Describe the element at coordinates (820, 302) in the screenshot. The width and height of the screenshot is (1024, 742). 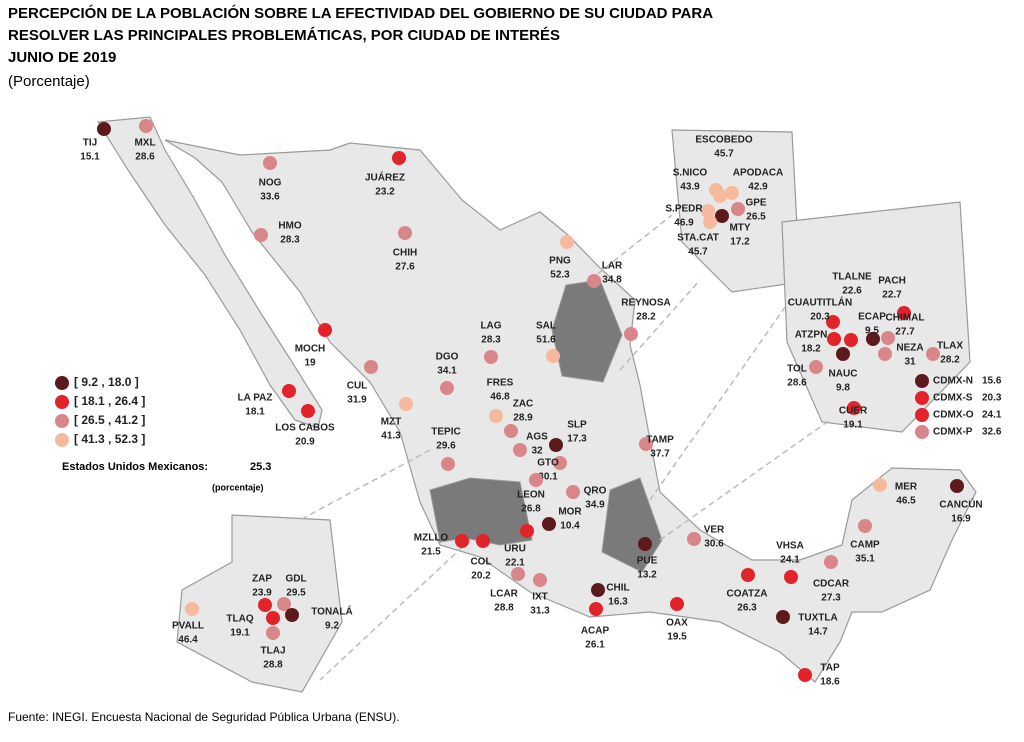
I see `city-name: CUAUTITLÁN` at that location.